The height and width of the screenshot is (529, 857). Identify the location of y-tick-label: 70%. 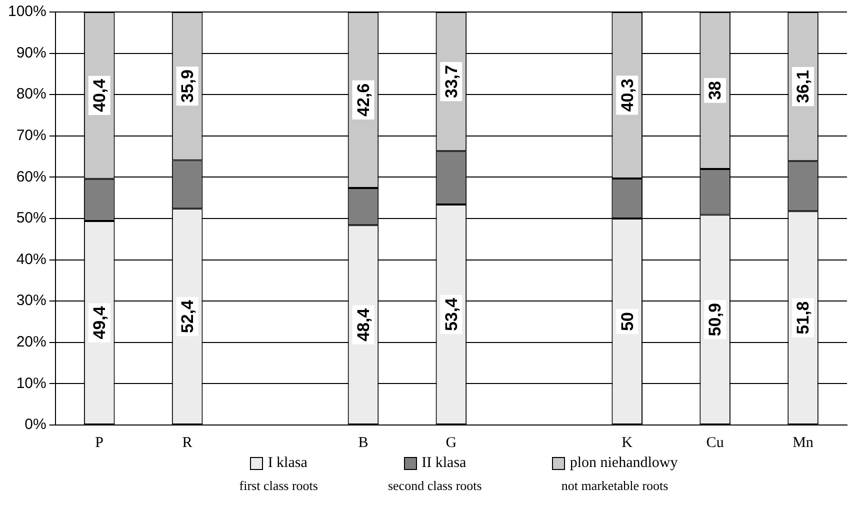
(31, 135).